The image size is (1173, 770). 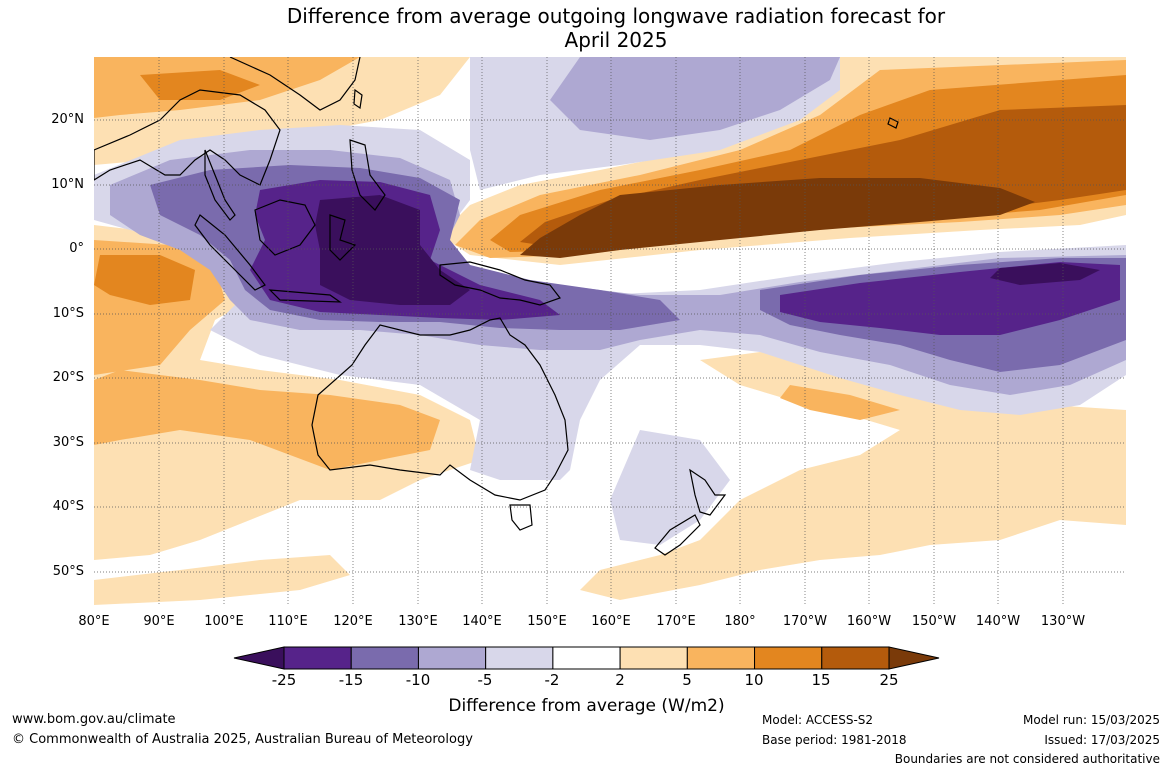 What do you see at coordinates (853, 476) in the screenshot?
I see `light-orange-south-east` at bounding box center [853, 476].